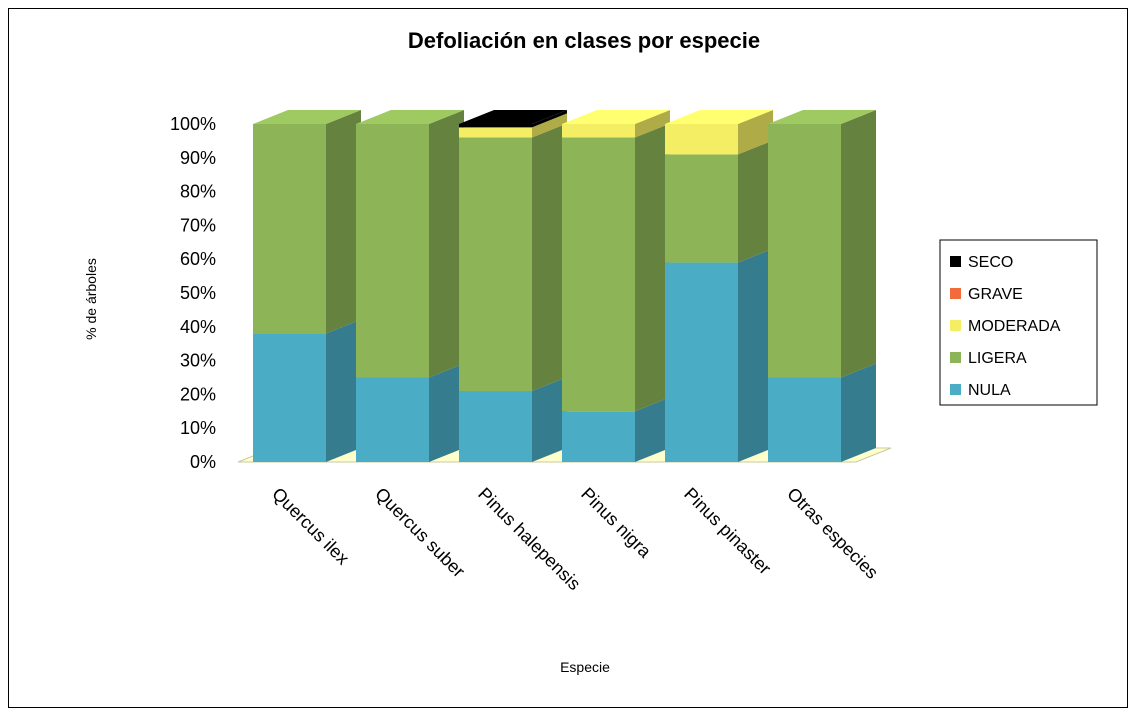 The height and width of the screenshot is (717, 1137). What do you see at coordinates (198, 293) in the screenshot?
I see `y-tick-label: 50%` at bounding box center [198, 293].